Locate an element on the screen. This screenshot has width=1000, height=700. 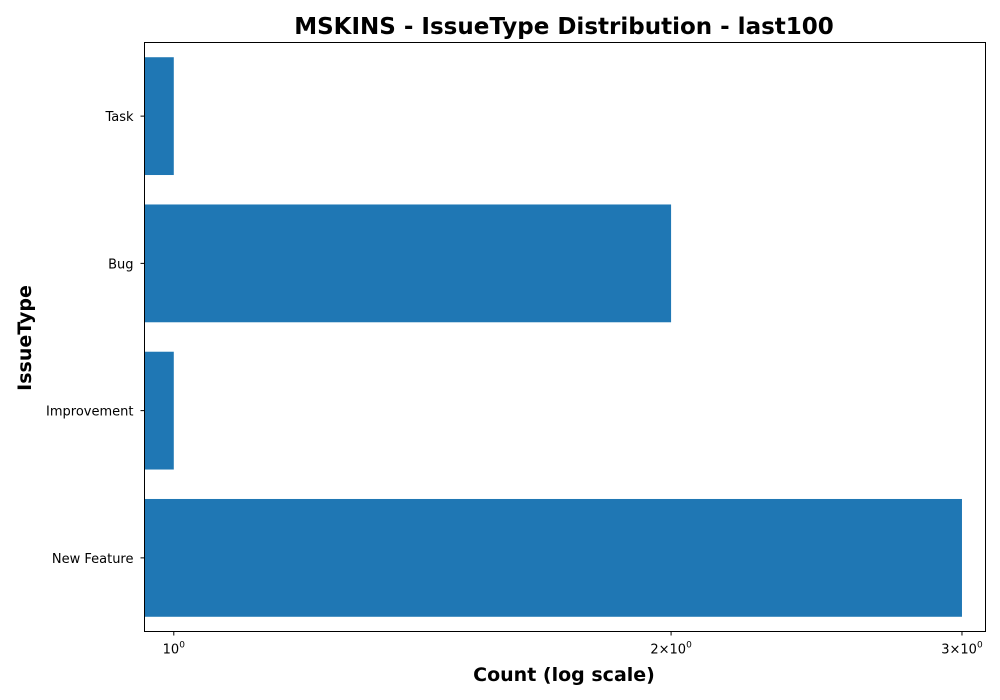
y-tick-label: Improvement is located at coordinates (89, 412).